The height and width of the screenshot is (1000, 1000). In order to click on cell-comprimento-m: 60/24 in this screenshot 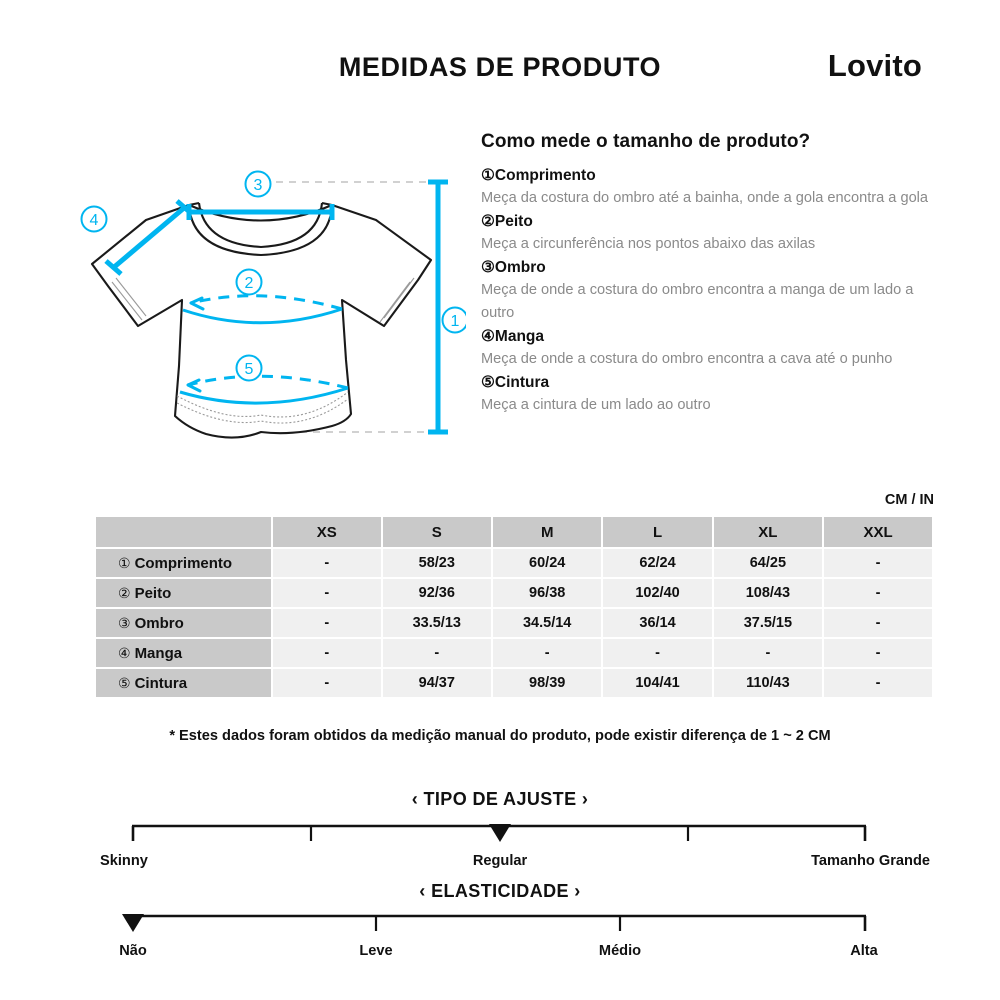, I will do `click(547, 563)`.